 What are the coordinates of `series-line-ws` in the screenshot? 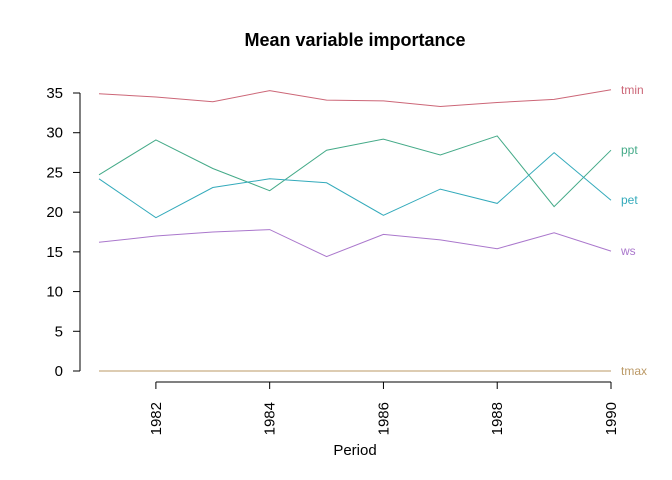 It's located at (355, 243).